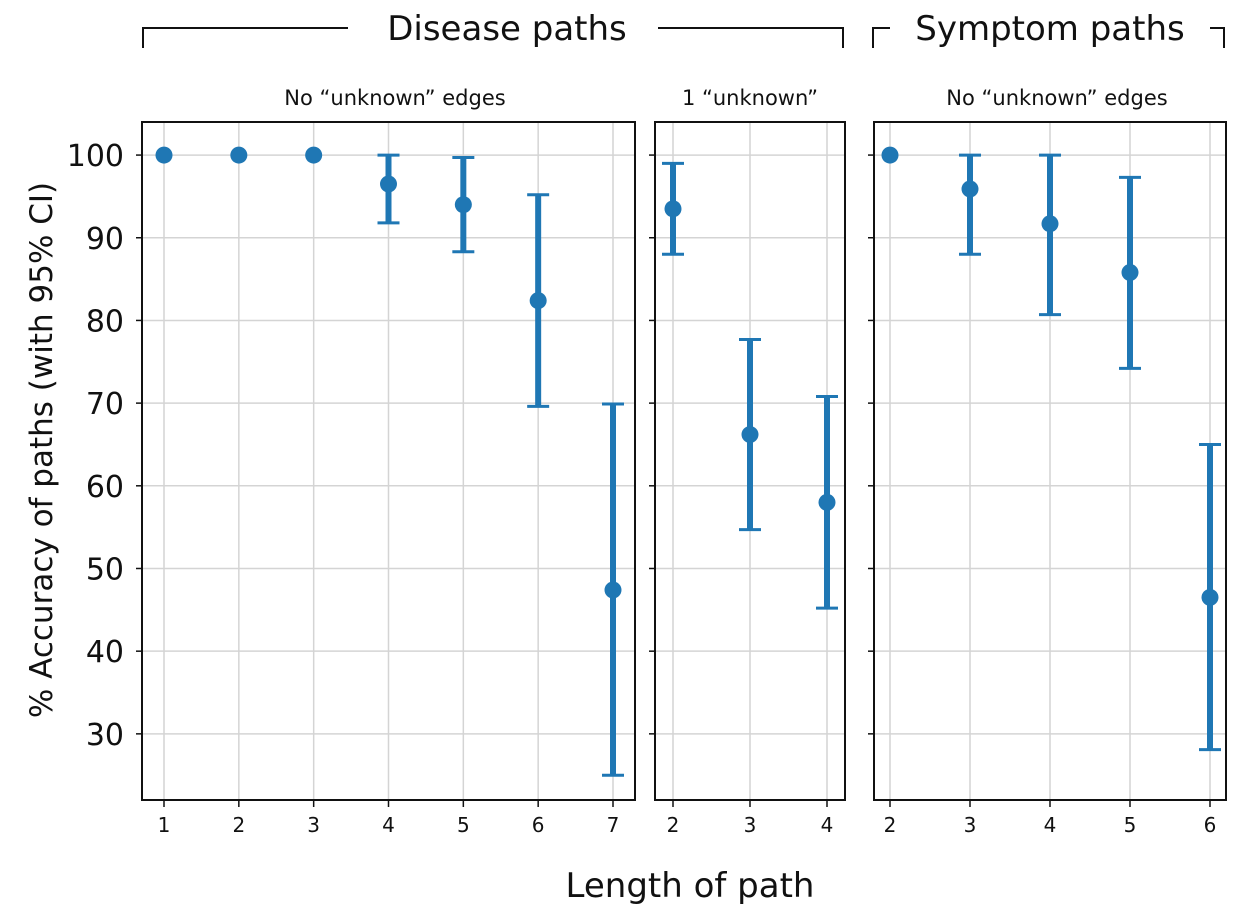 This screenshot has height=912, width=1234. I want to click on y-axis-ticks: 30 40 50 60 70 80 90 100, so click(95, 446).